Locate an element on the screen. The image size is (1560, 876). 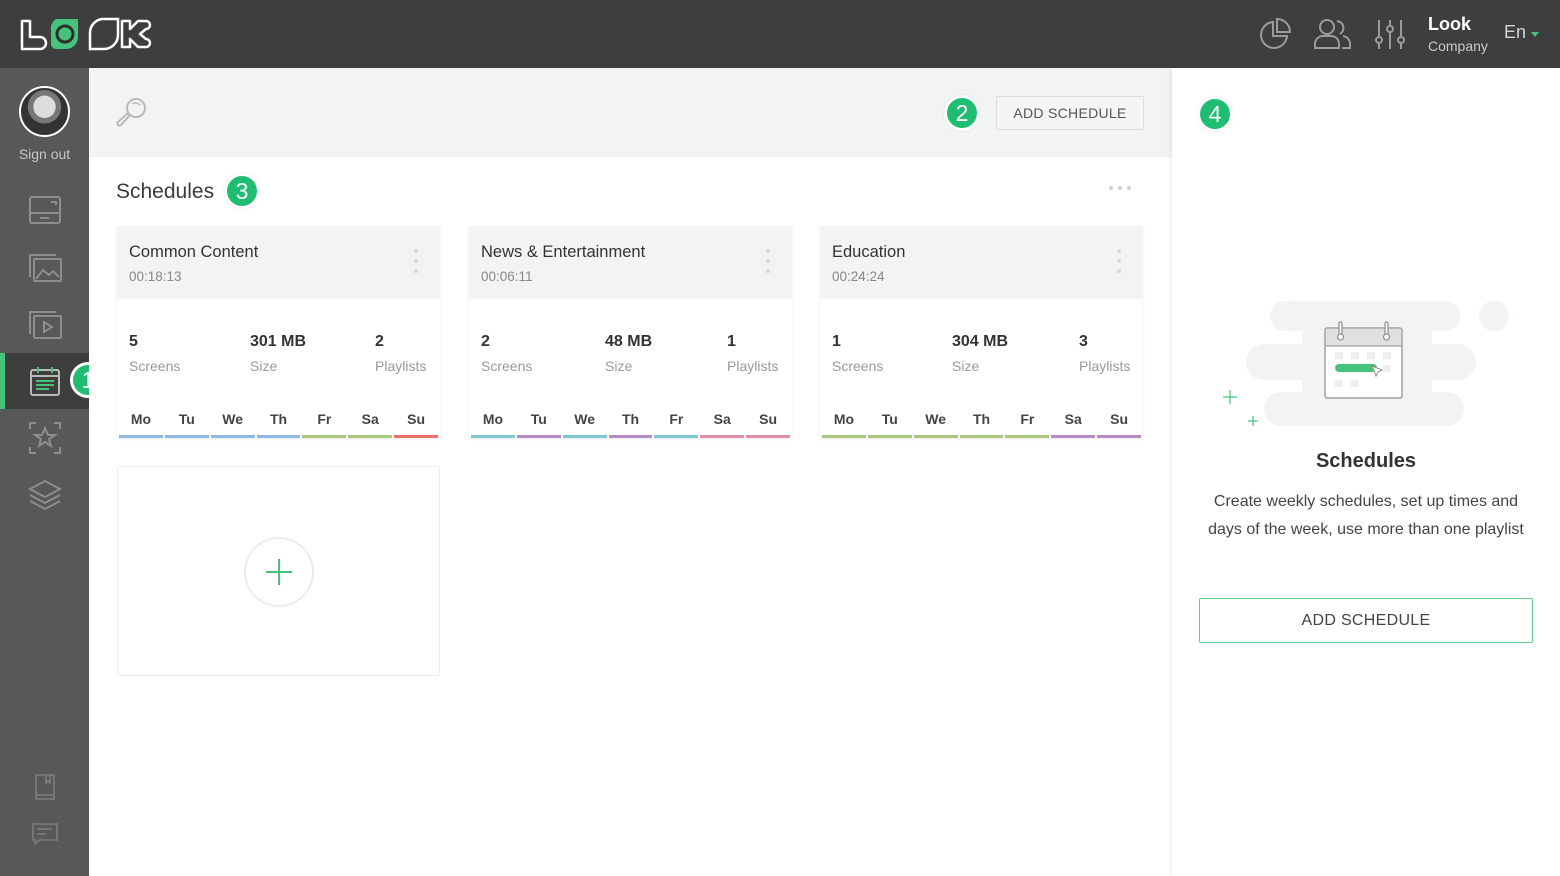
schedule-duration: 00:24:24 is located at coordinates (858, 276).